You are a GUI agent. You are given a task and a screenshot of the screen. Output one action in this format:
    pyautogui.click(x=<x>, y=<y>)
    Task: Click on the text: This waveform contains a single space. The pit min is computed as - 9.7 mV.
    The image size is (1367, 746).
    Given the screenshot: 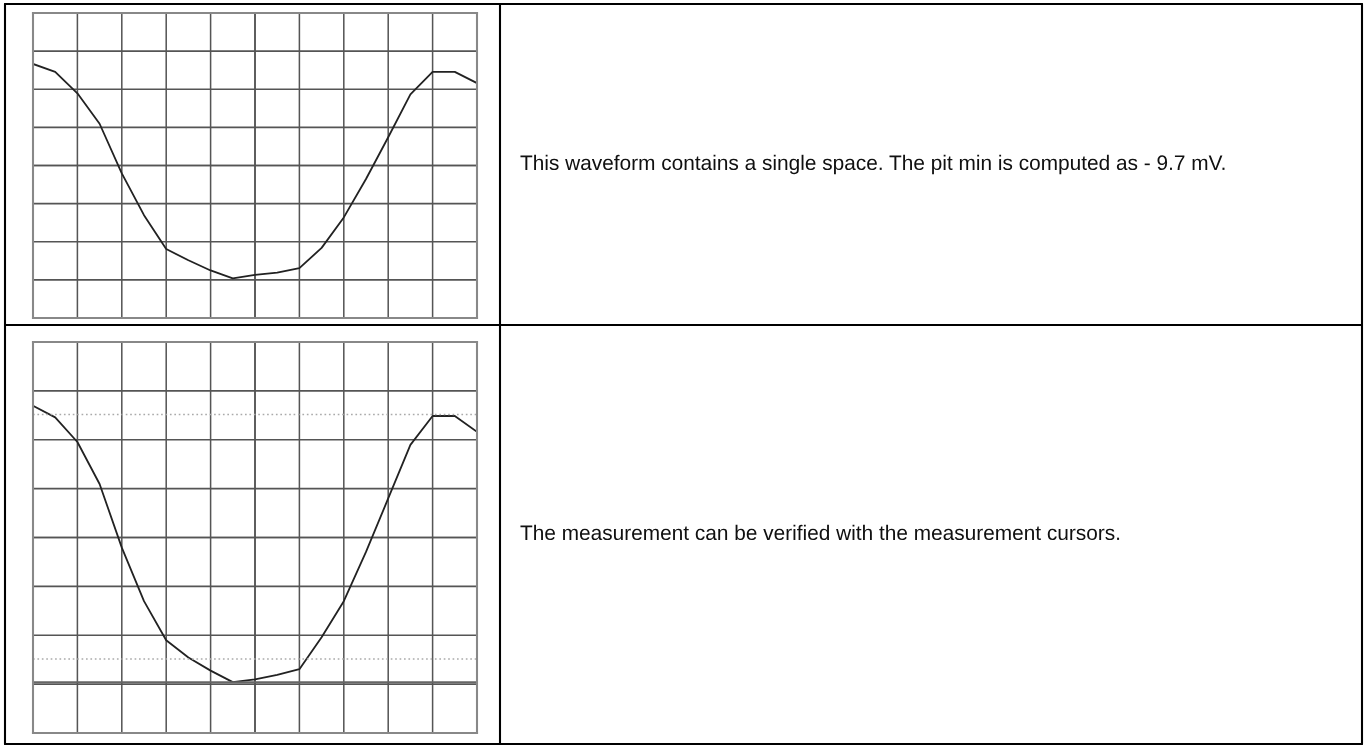 What is the action you would take?
    pyautogui.click(x=872, y=164)
    